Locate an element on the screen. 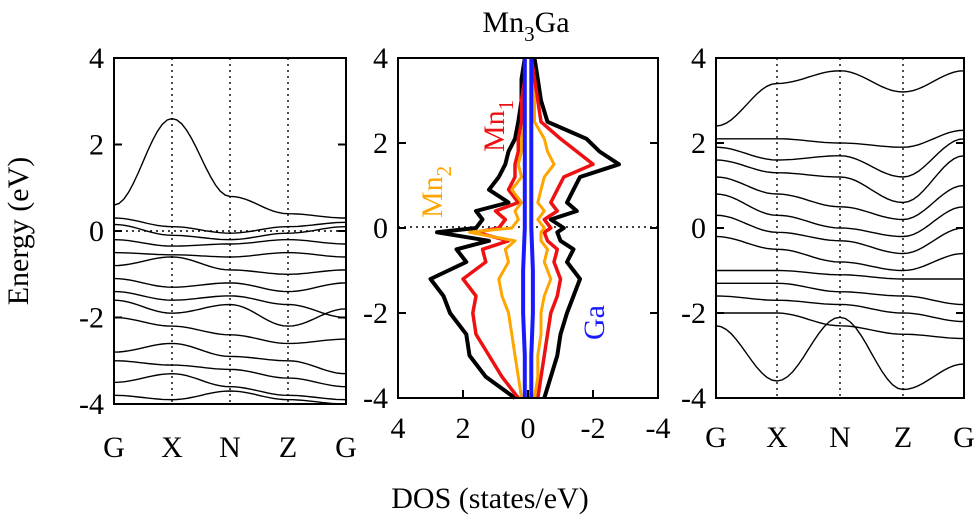  y-axis-title: Energy (eV) is located at coordinates (18, 231).